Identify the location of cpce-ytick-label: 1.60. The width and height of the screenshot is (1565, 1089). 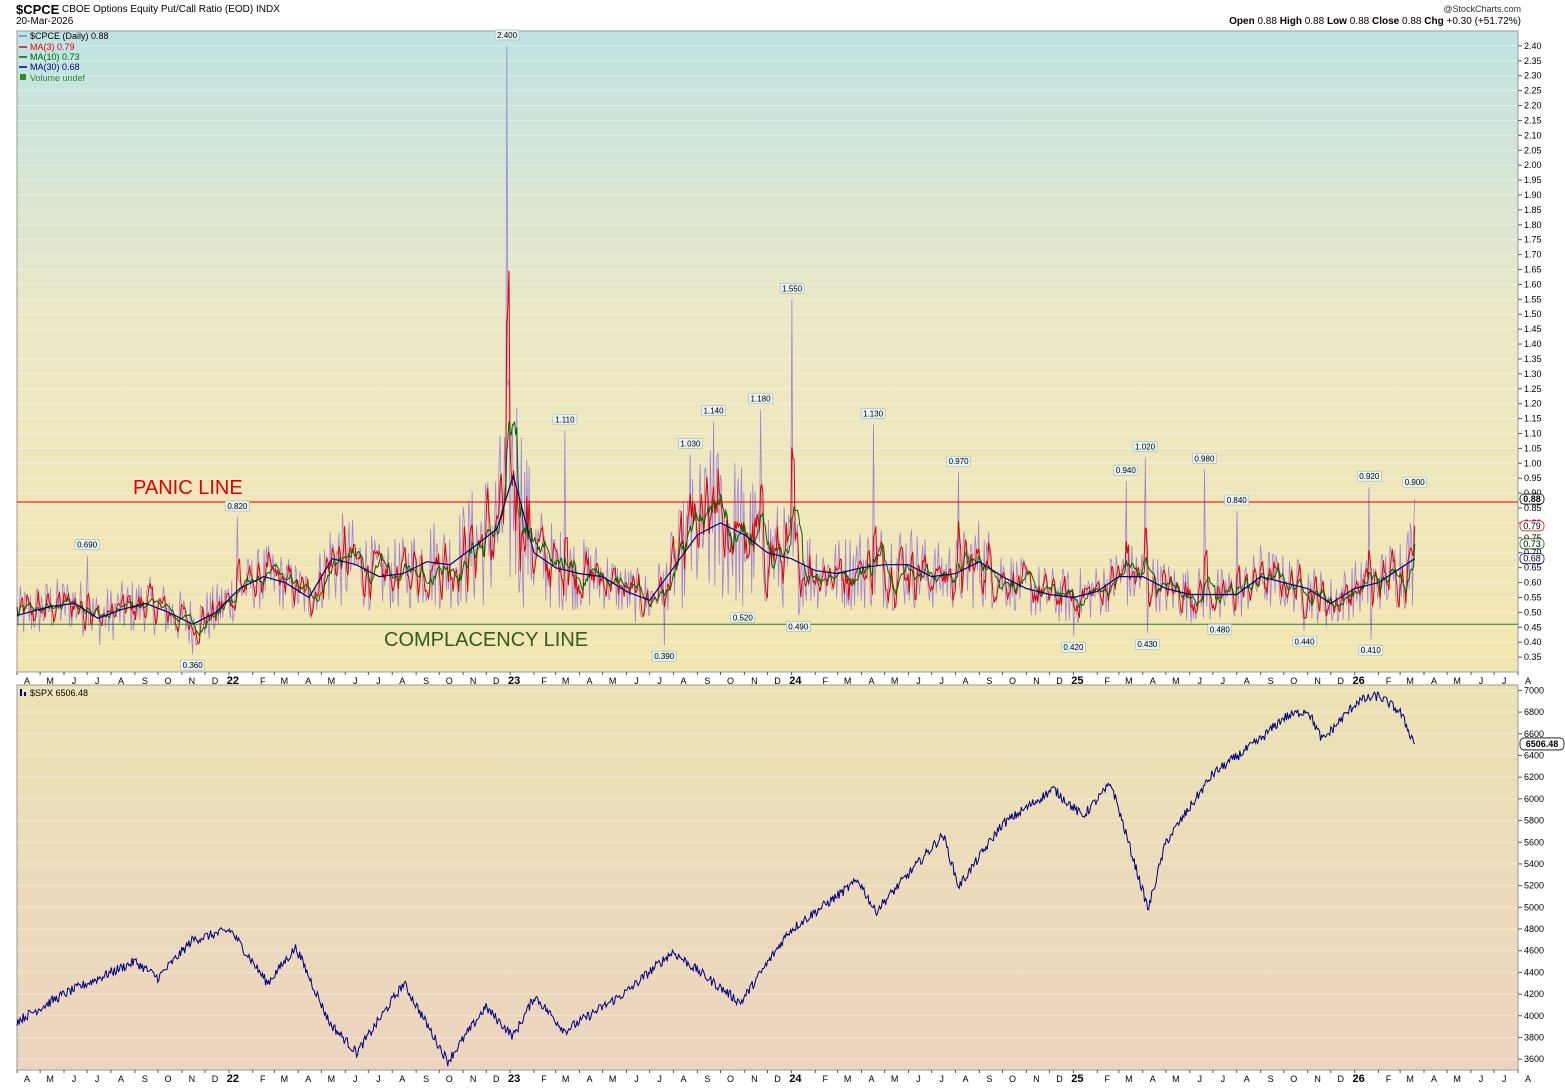
(1533, 284).